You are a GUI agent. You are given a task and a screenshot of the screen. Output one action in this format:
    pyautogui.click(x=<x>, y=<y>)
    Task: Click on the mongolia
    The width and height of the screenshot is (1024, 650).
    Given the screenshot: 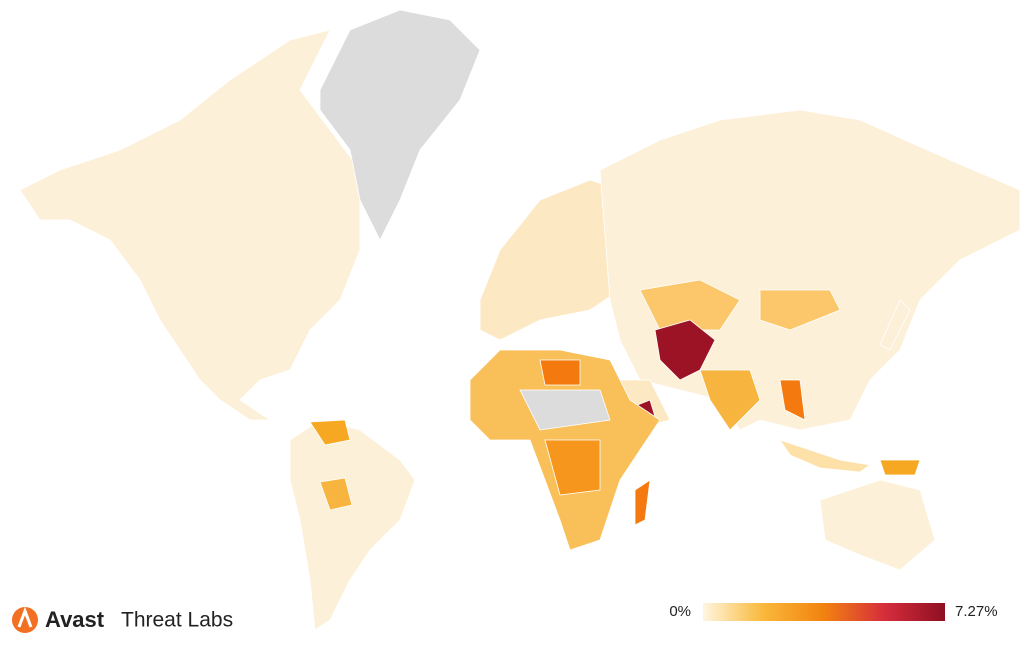 What is the action you would take?
    pyautogui.click(x=800, y=310)
    